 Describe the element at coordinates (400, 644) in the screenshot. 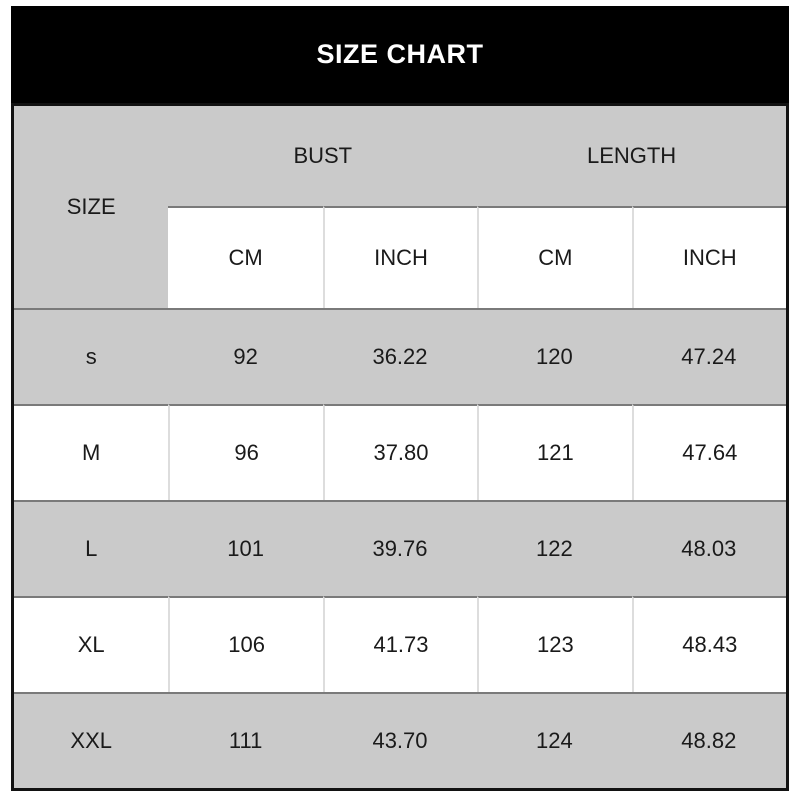

I see `row-xl-bust-inch: 41.73` at that location.